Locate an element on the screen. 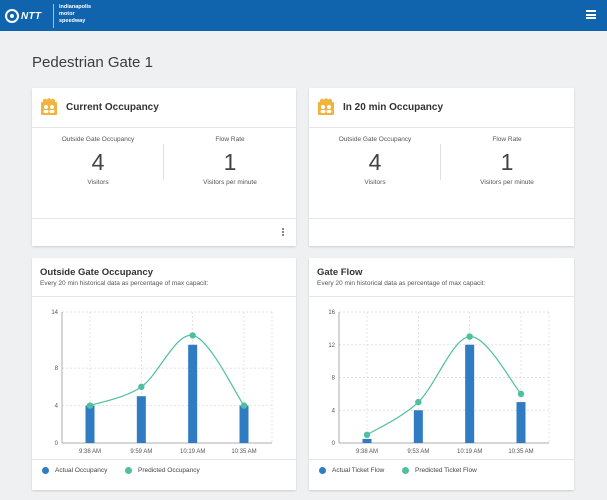  ntt-logo-icon is located at coordinates (12, 16).